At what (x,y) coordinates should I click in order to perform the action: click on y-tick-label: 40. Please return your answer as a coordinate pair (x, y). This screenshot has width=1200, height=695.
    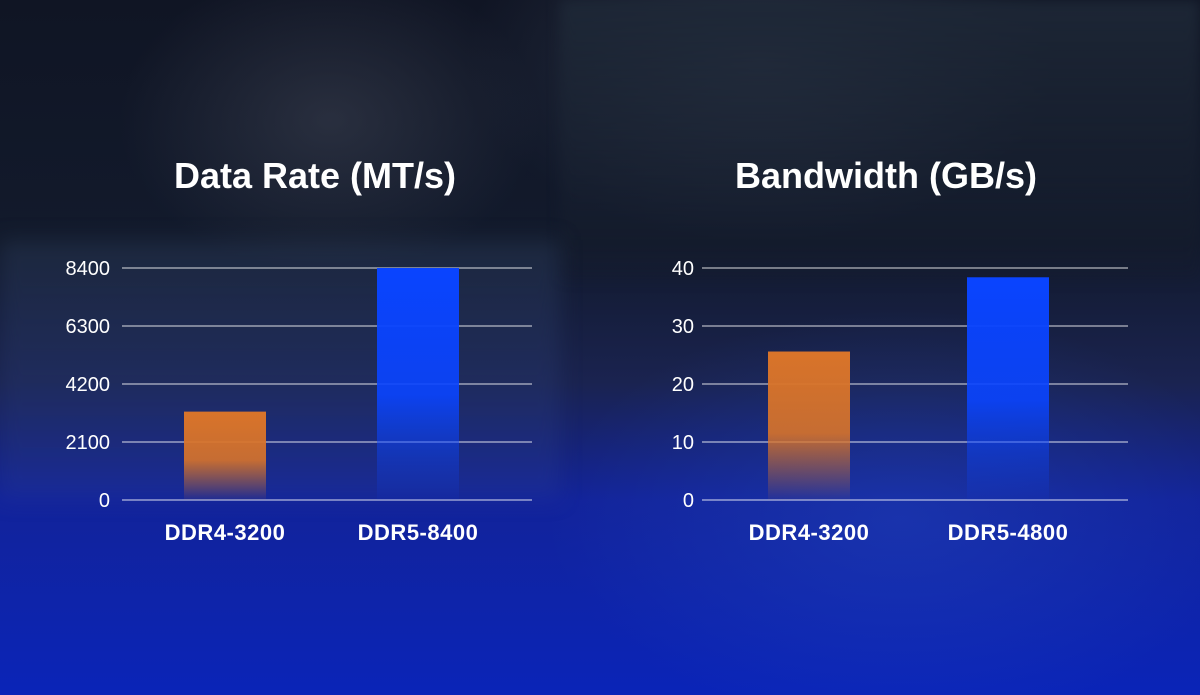
    Looking at the image, I should click on (683, 269).